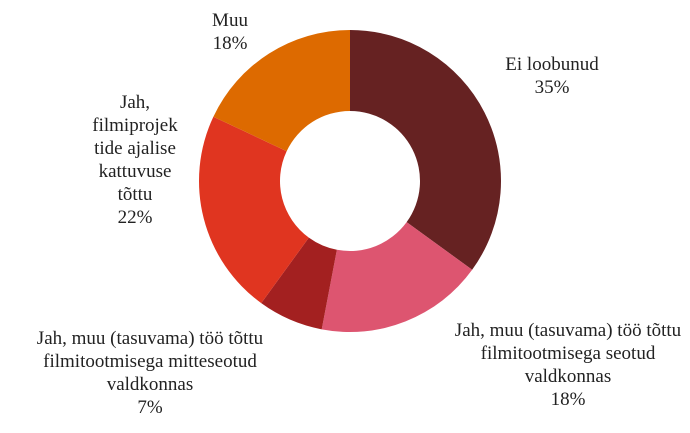 The image size is (690, 433). I want to click on value-label: 22%, so click(135, 217).